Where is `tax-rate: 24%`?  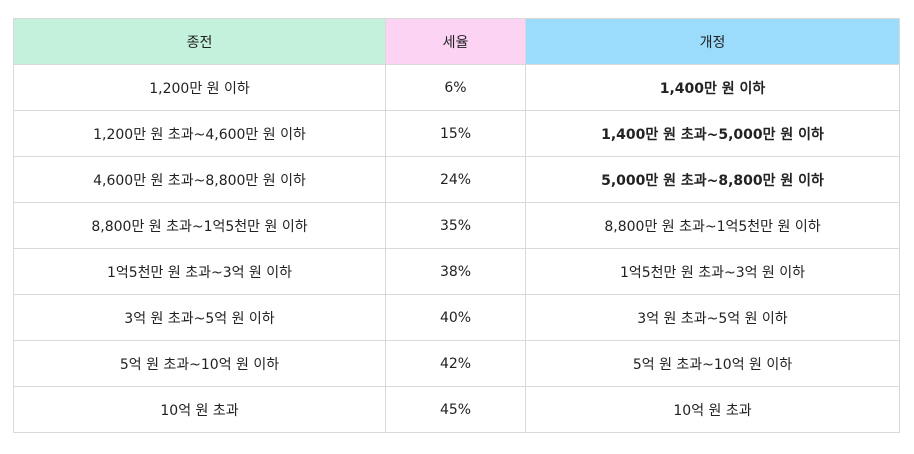
tax-rate: 24% is located at coordinates (455, 179).